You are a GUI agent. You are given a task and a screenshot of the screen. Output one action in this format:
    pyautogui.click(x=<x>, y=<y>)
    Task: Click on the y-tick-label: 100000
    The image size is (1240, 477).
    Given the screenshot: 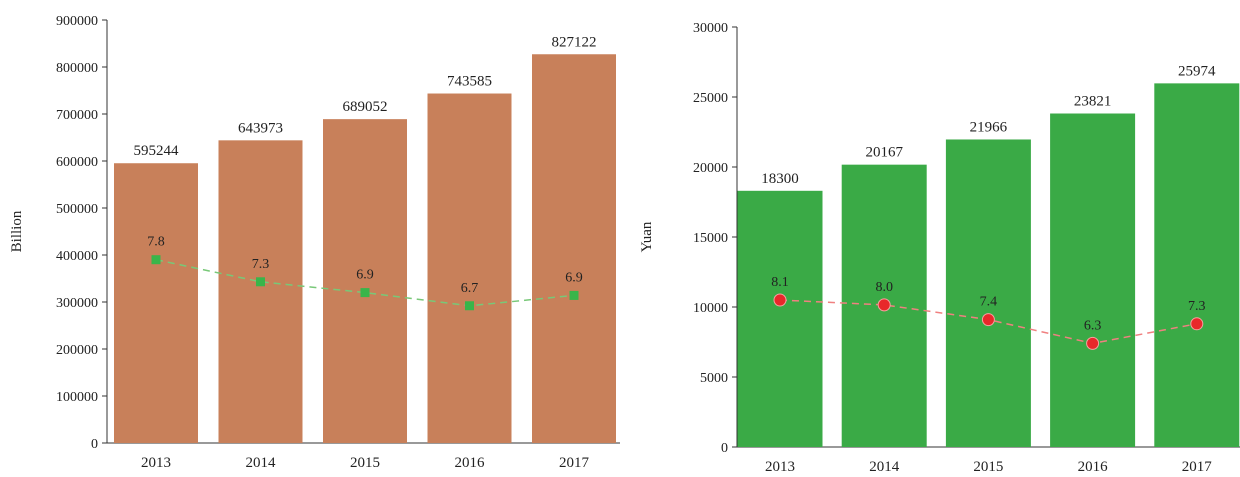 What is the action you would take?
    pyautogui.click(x=77, y=397)
    